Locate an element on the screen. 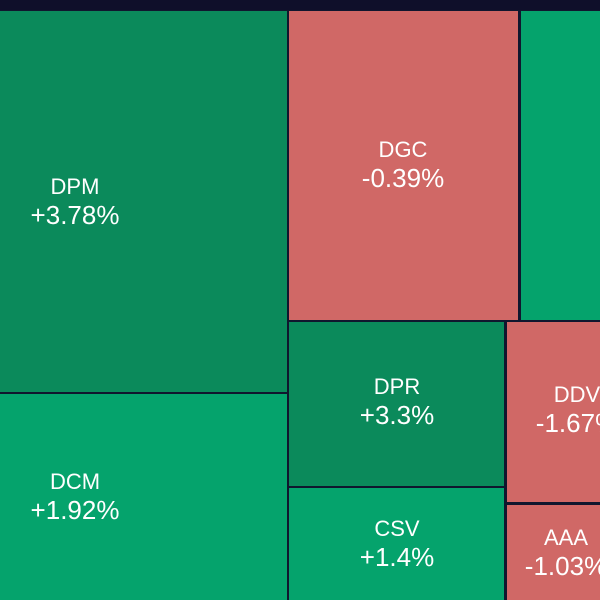 The image size is (600, 600). tile-label: DDV -1.67% is located at coordinates (568, 410).